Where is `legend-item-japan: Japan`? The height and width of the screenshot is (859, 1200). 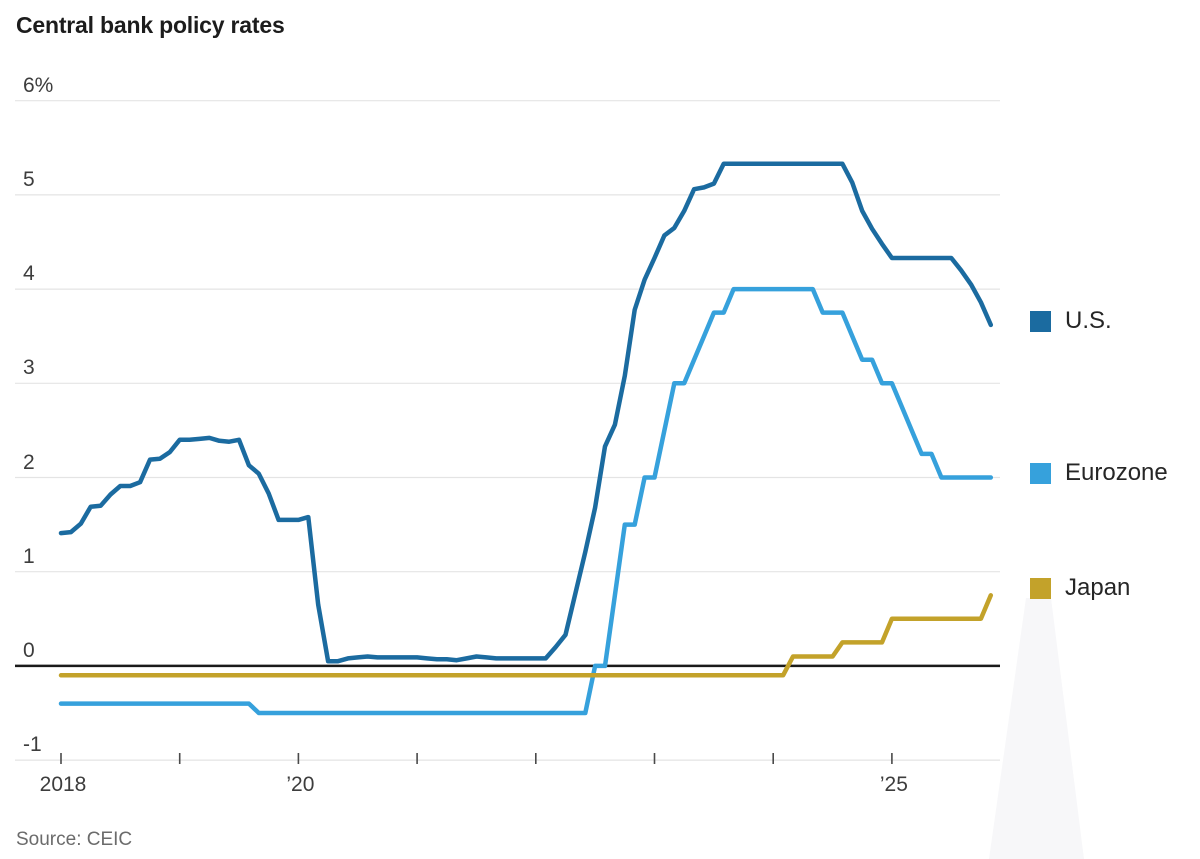
legend-item-japan: Japan is located at coordinates (1080, 587).